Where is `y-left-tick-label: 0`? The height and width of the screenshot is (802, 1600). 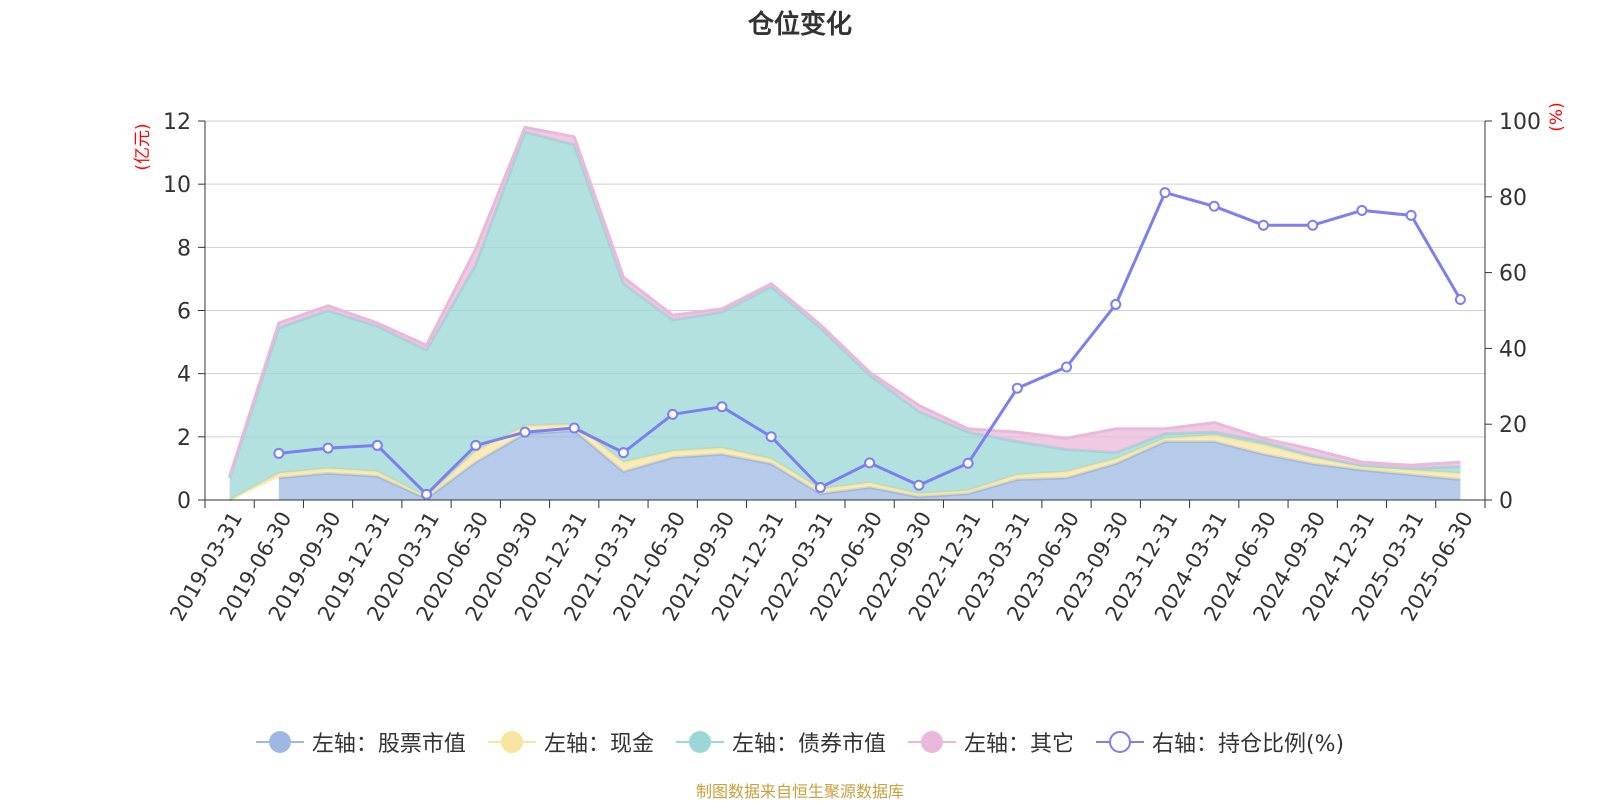
y-left-tick-label: 0 is located at coordinates (184, 501).